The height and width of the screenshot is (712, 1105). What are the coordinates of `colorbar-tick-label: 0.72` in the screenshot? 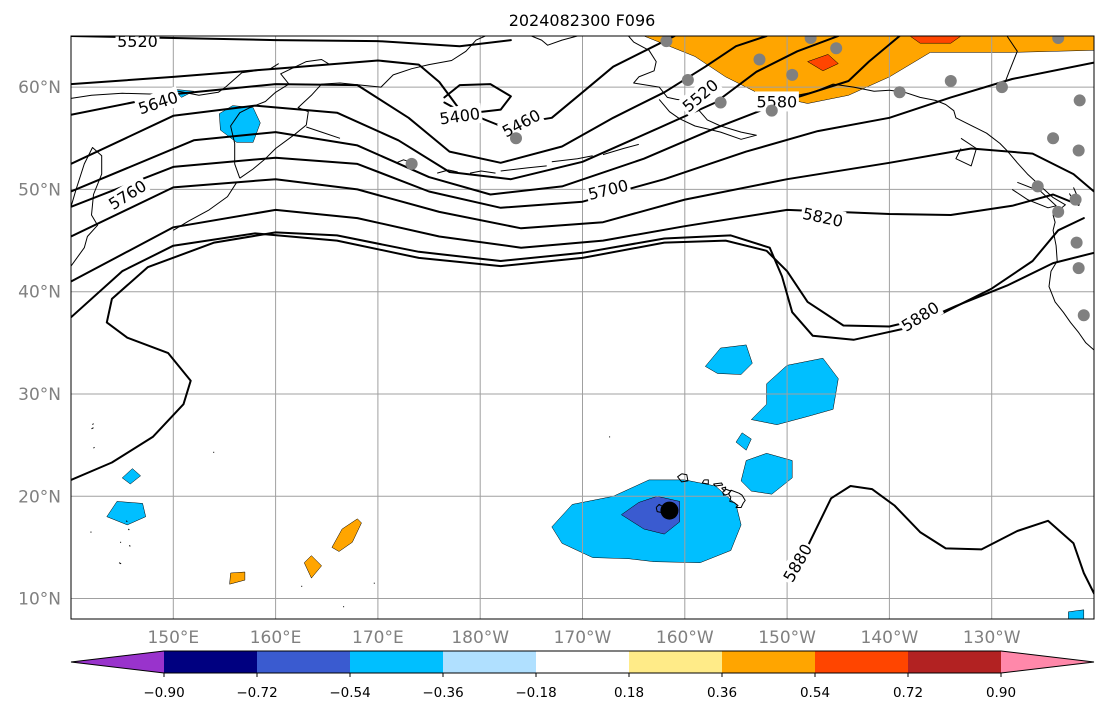 It's located at (908, 693).